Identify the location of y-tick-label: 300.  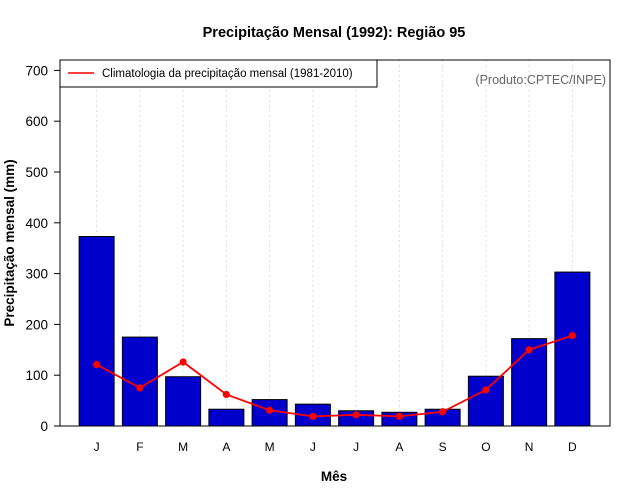
(36, 274).